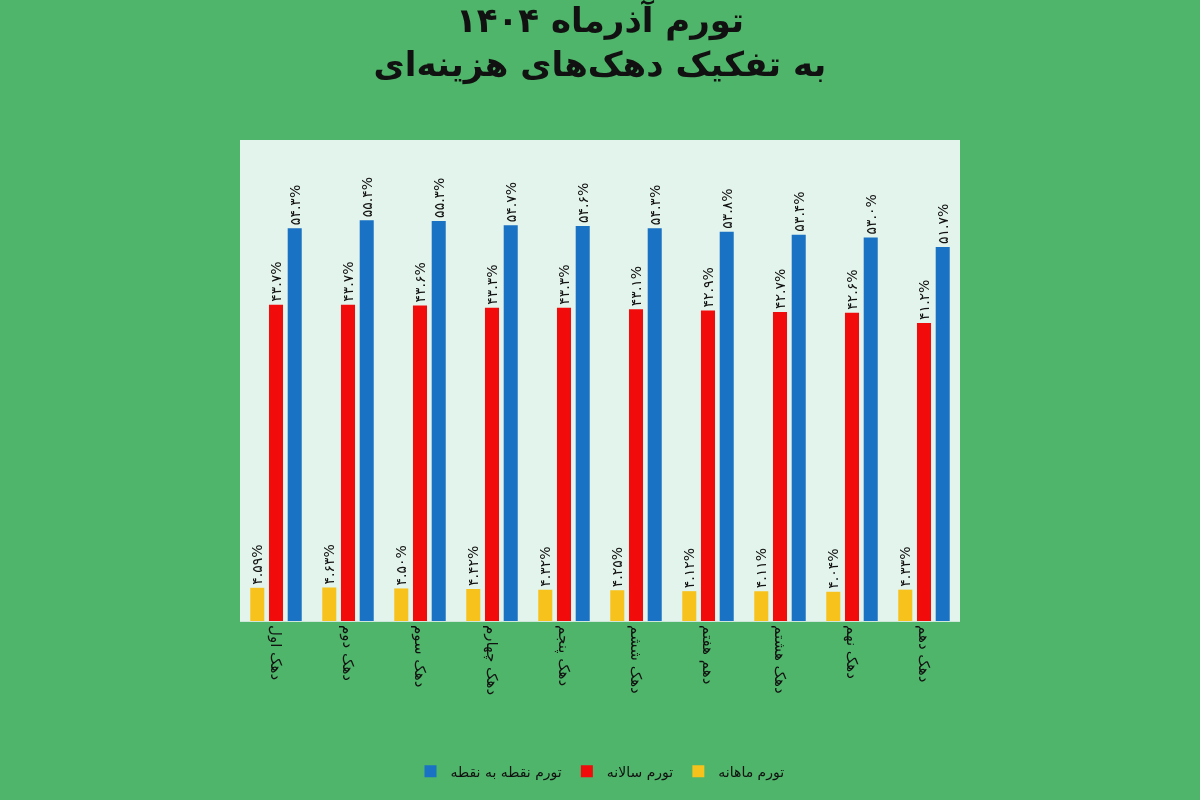 The image size is (1200, 800). I want to click on x-tick-label: دهم هفتم, so click(708, 655).